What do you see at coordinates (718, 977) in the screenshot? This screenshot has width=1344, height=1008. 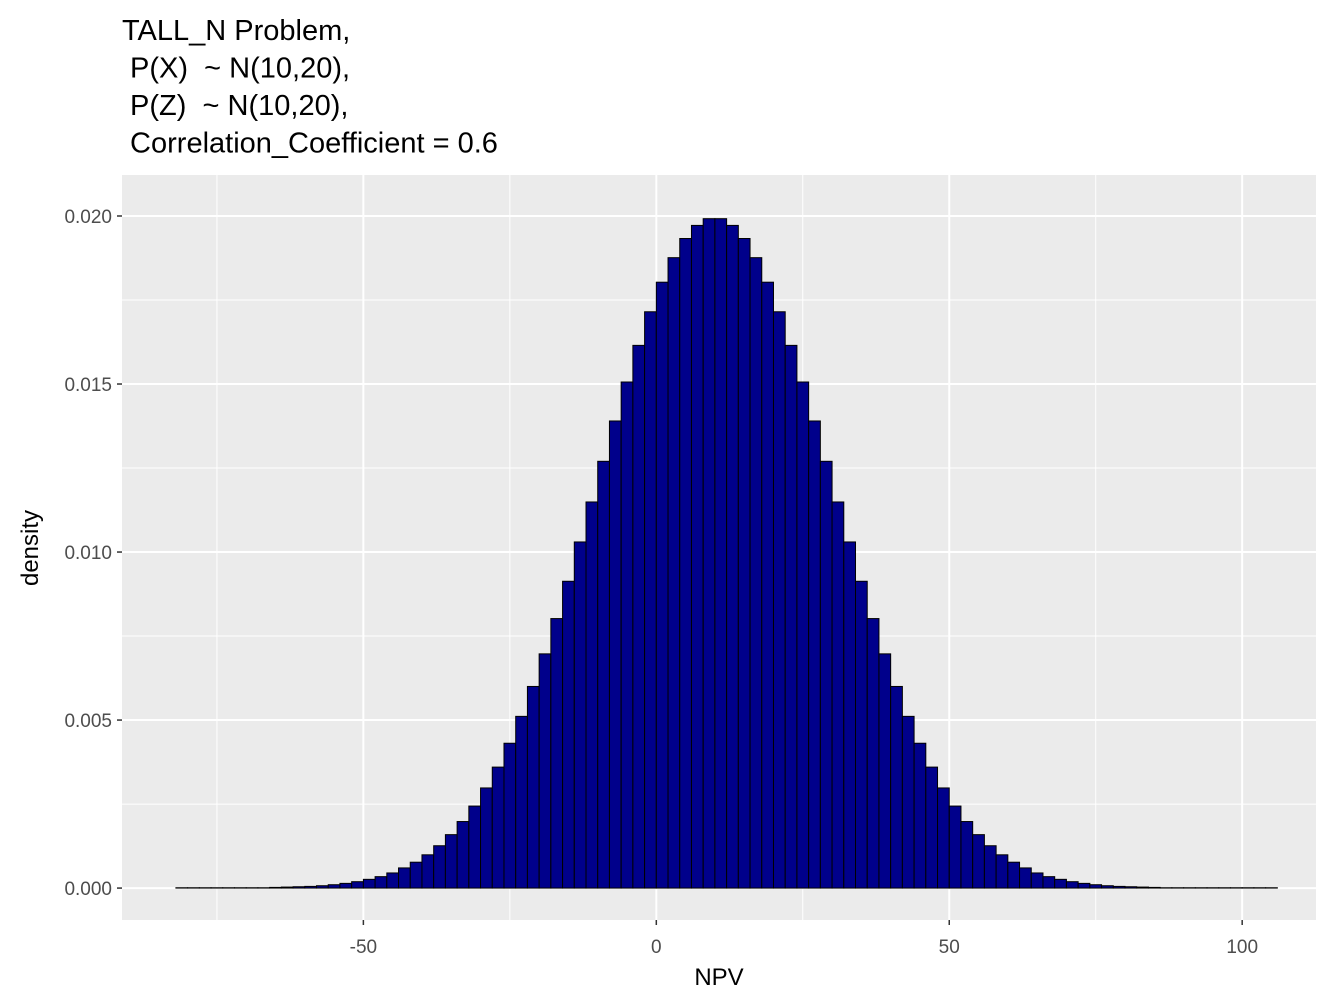 I see `x-axis-title: NPV` at bounding box center [718, 977].